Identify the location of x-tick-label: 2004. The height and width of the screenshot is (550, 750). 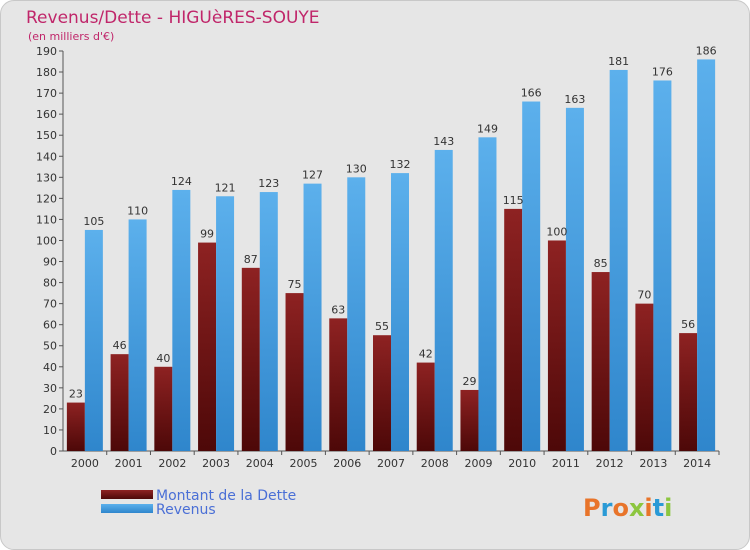
(260, 463).